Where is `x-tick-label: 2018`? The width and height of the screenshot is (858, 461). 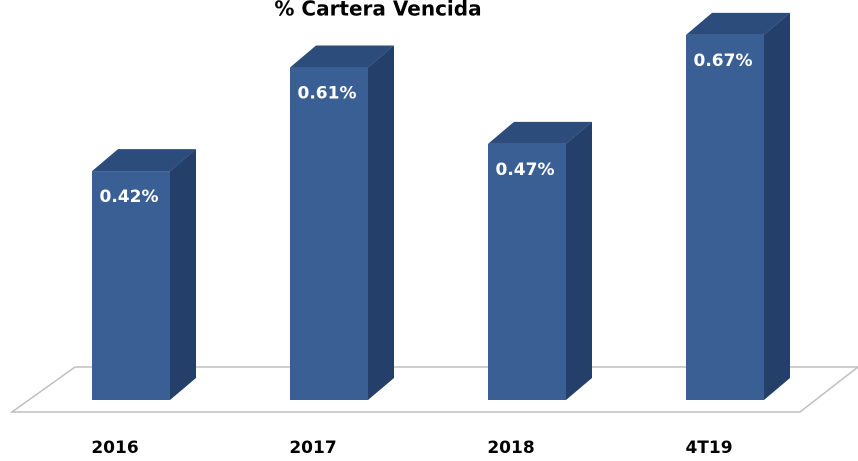 x-tick-label: 2018 is located at coordinates (510, 448).